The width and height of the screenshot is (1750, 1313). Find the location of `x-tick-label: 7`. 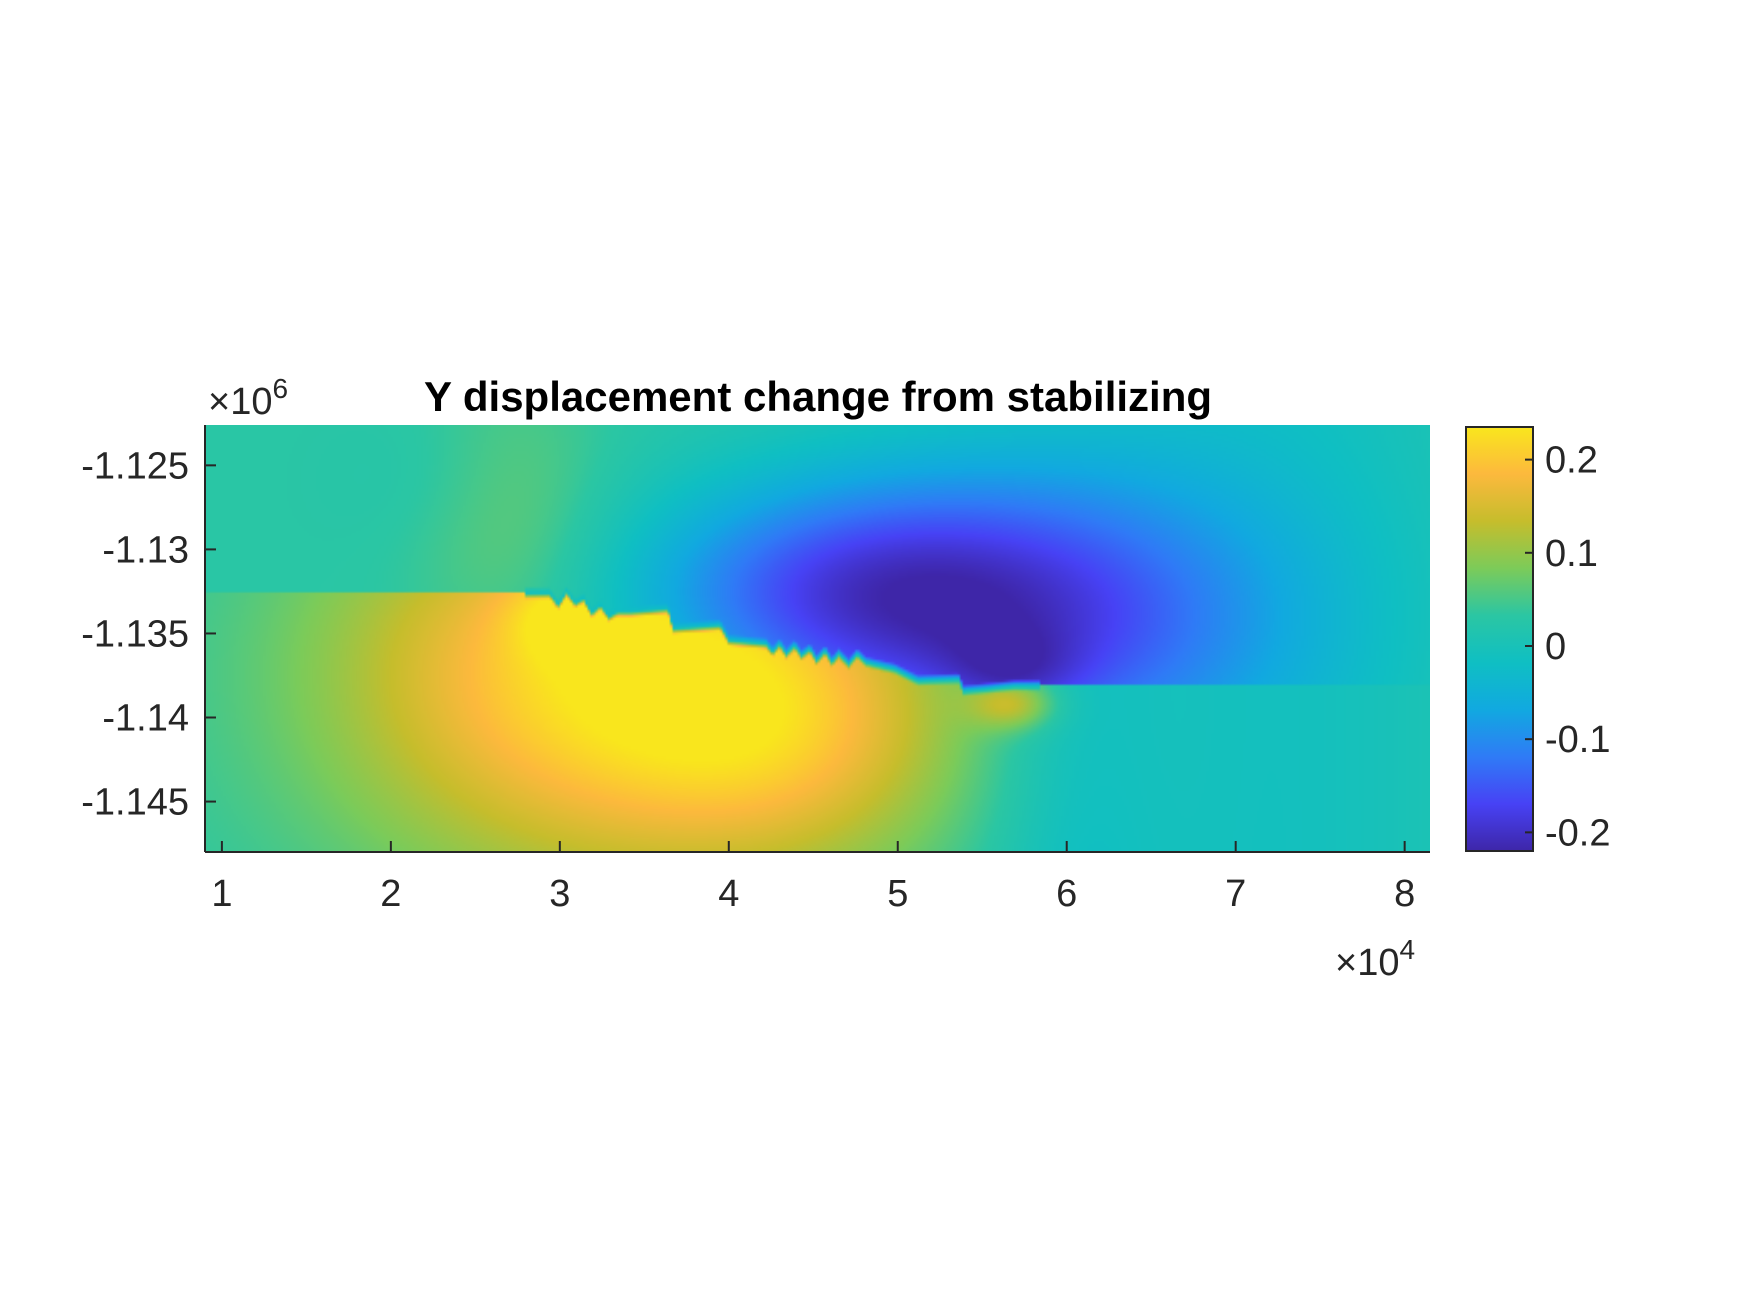

x-tick-label: 7 is located at coordinates (1235, 894).